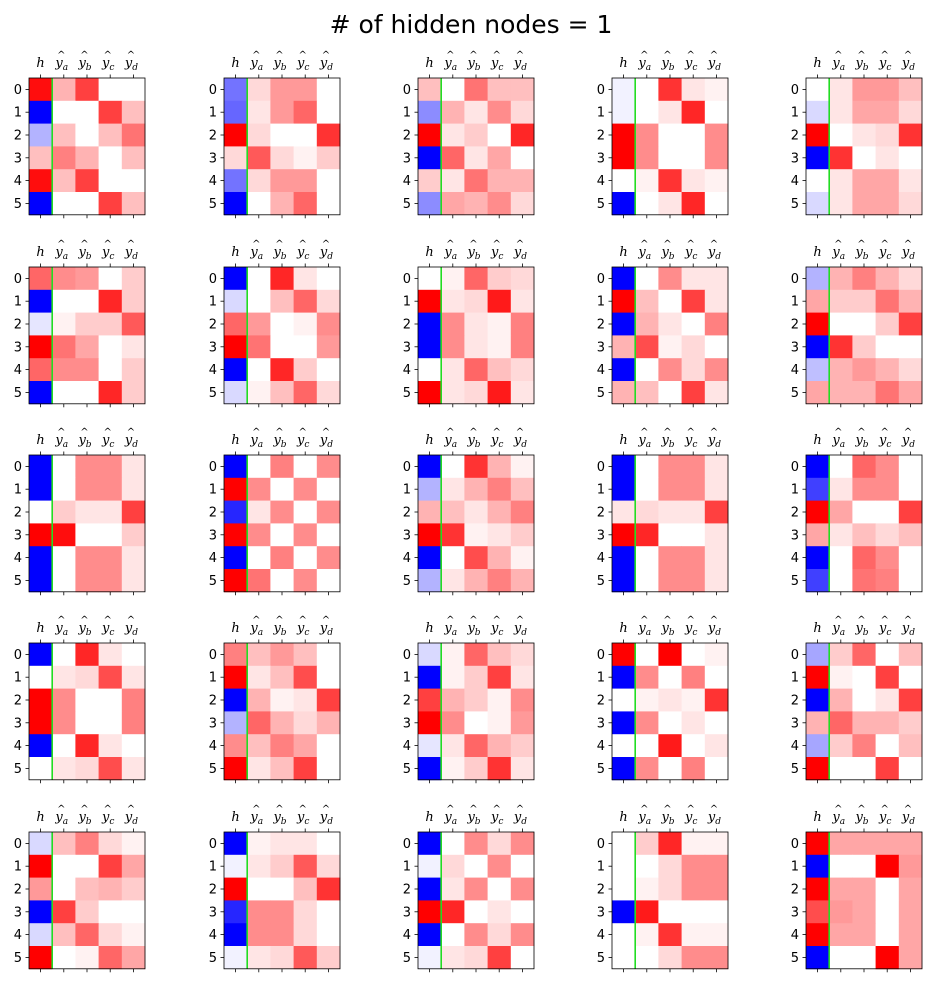 The width and height of the screenshot is (932, 985). I want to click on row-label: 3, so click(795, 723).